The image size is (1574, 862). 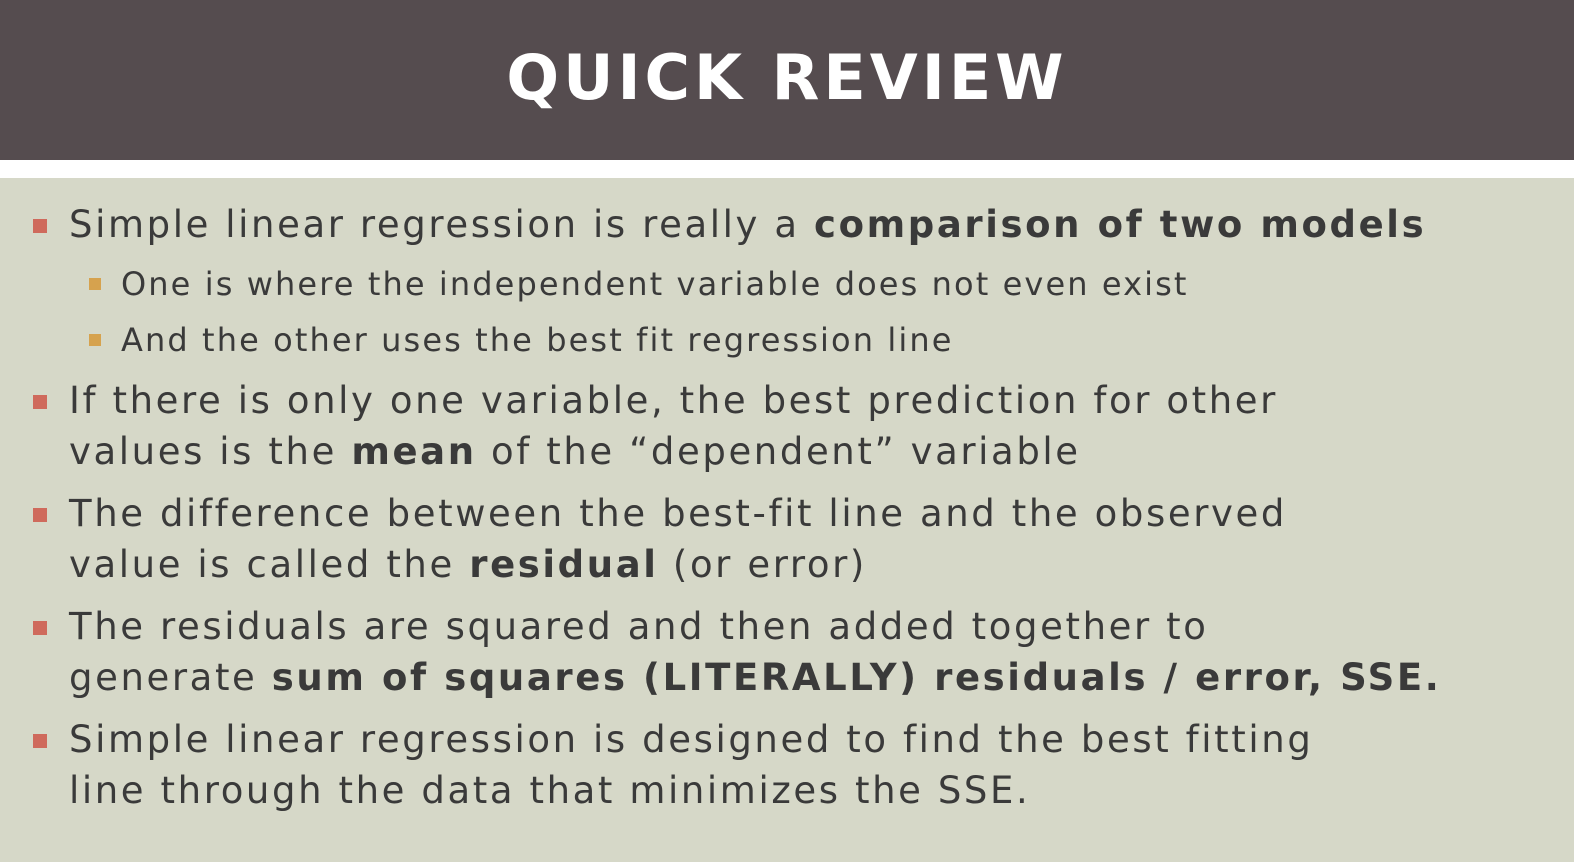 I want to click on title-divider, so click(x=787, y=169).